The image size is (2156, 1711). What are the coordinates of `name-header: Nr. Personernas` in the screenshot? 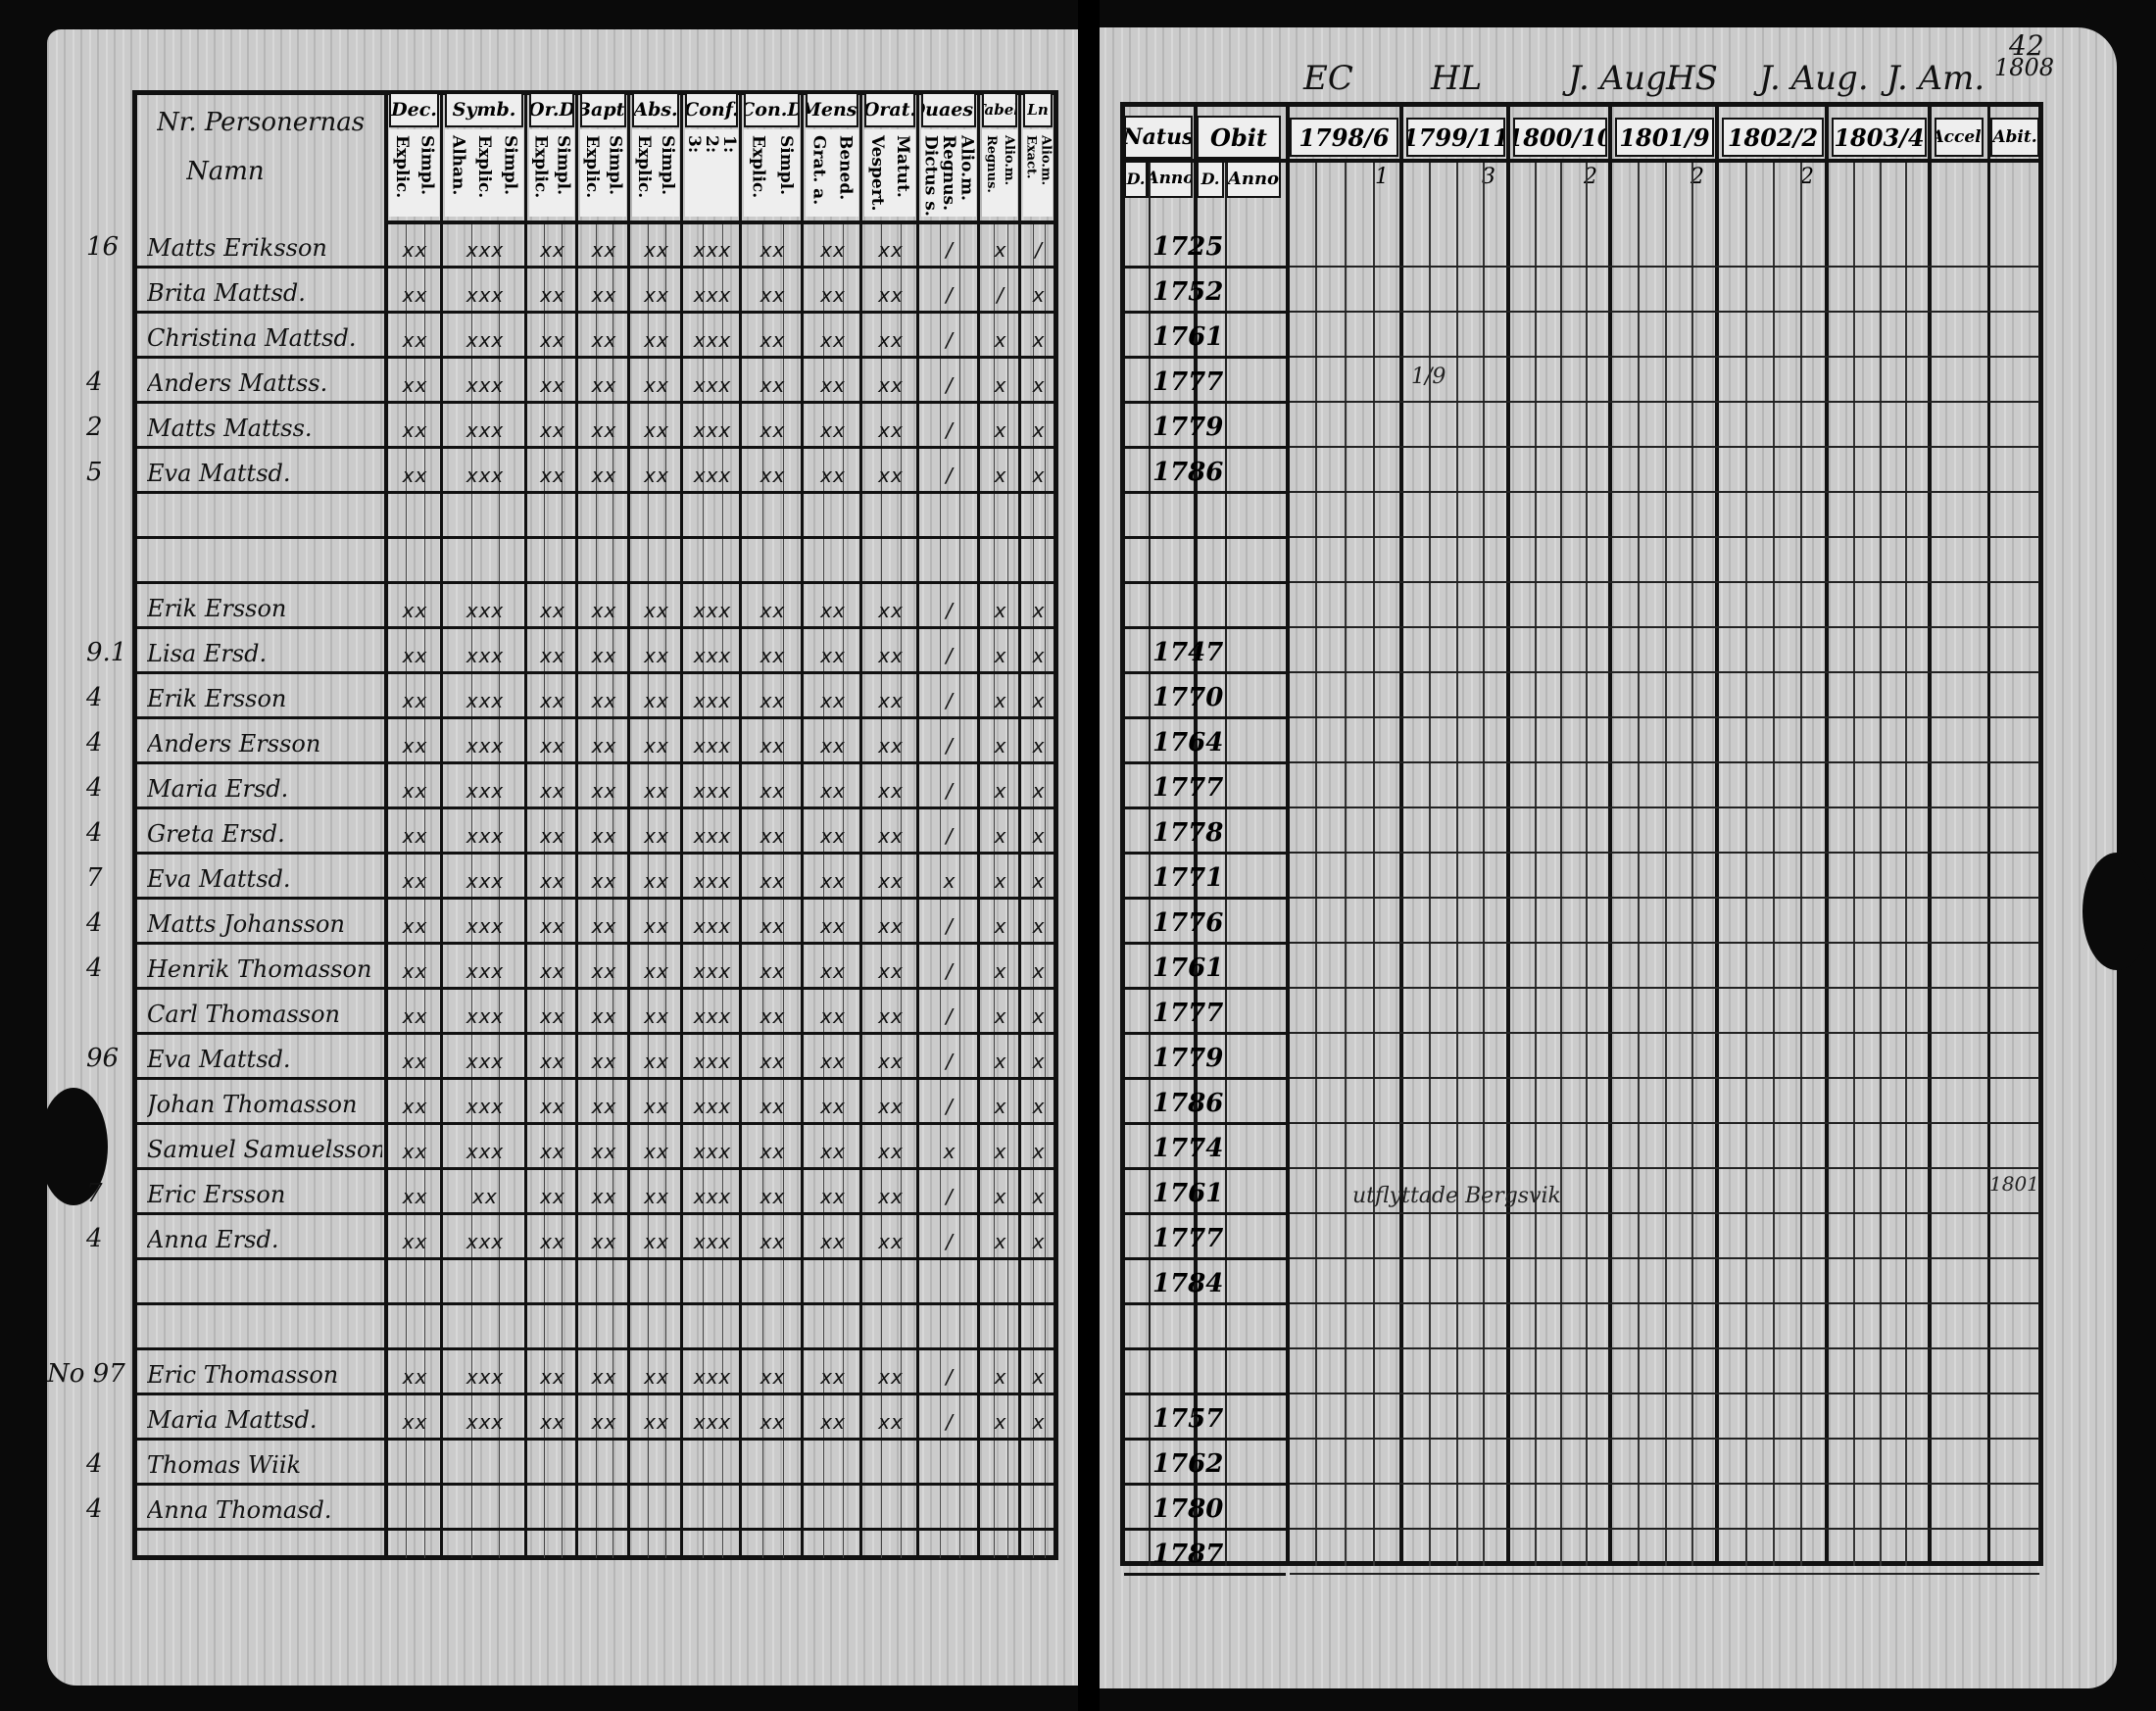 It's located at (261, 122).